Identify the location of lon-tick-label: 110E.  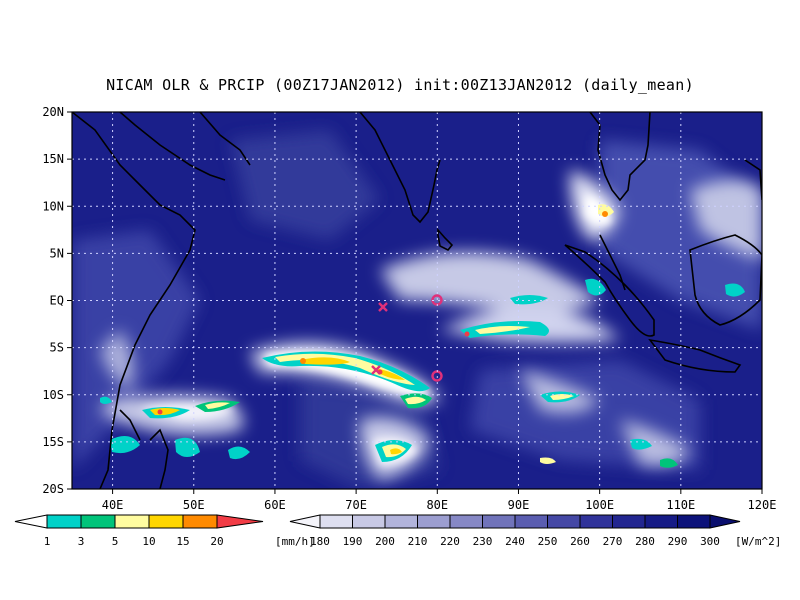
(680, 505).